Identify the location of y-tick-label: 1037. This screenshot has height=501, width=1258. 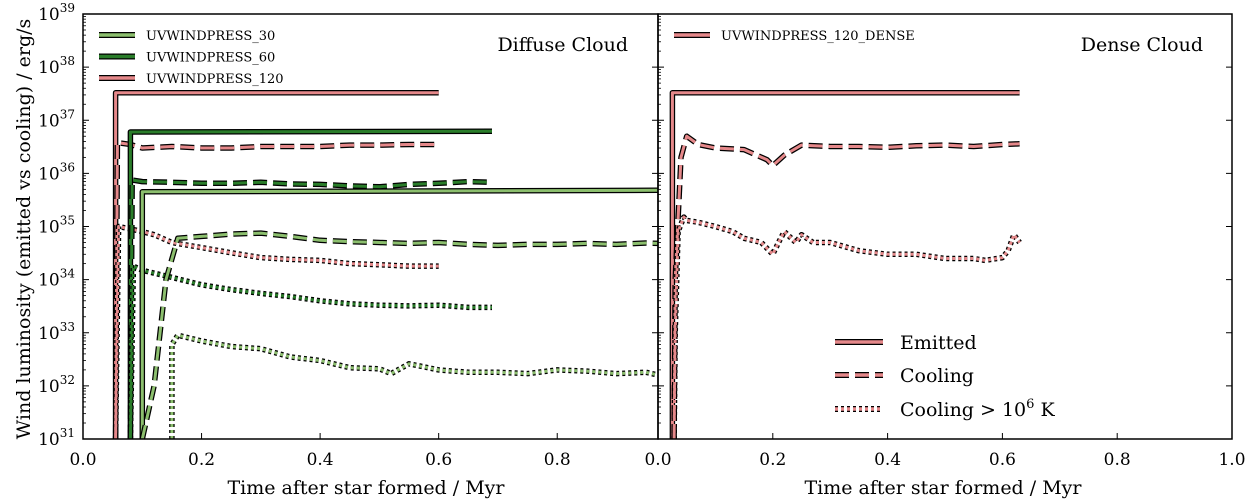
(56, 119).